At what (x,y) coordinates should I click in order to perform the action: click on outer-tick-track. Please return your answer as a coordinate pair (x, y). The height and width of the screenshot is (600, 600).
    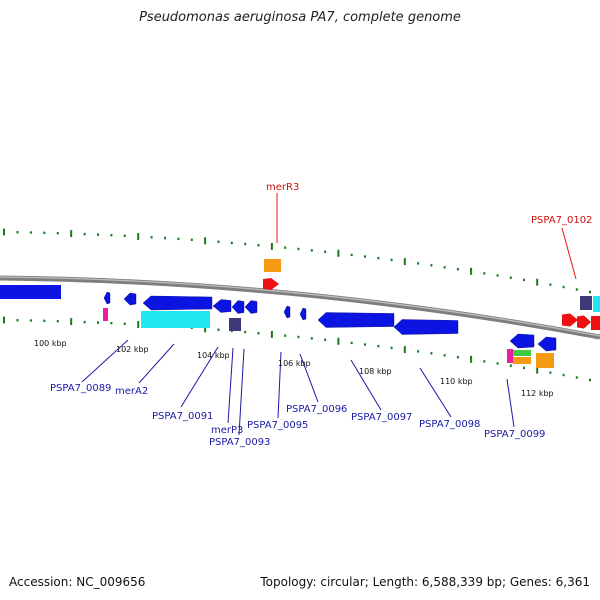
    Looking at the image, I should click on (297, 261).